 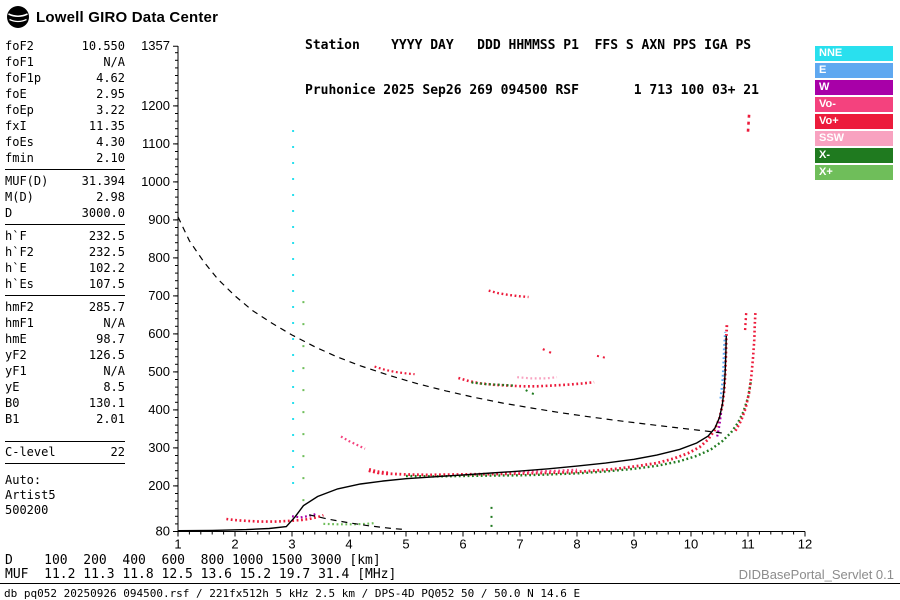 What do you see at coordinates (19, 307) in the screenshot?
I see `readout-label: hmF2` at bounding box center [19, 307].